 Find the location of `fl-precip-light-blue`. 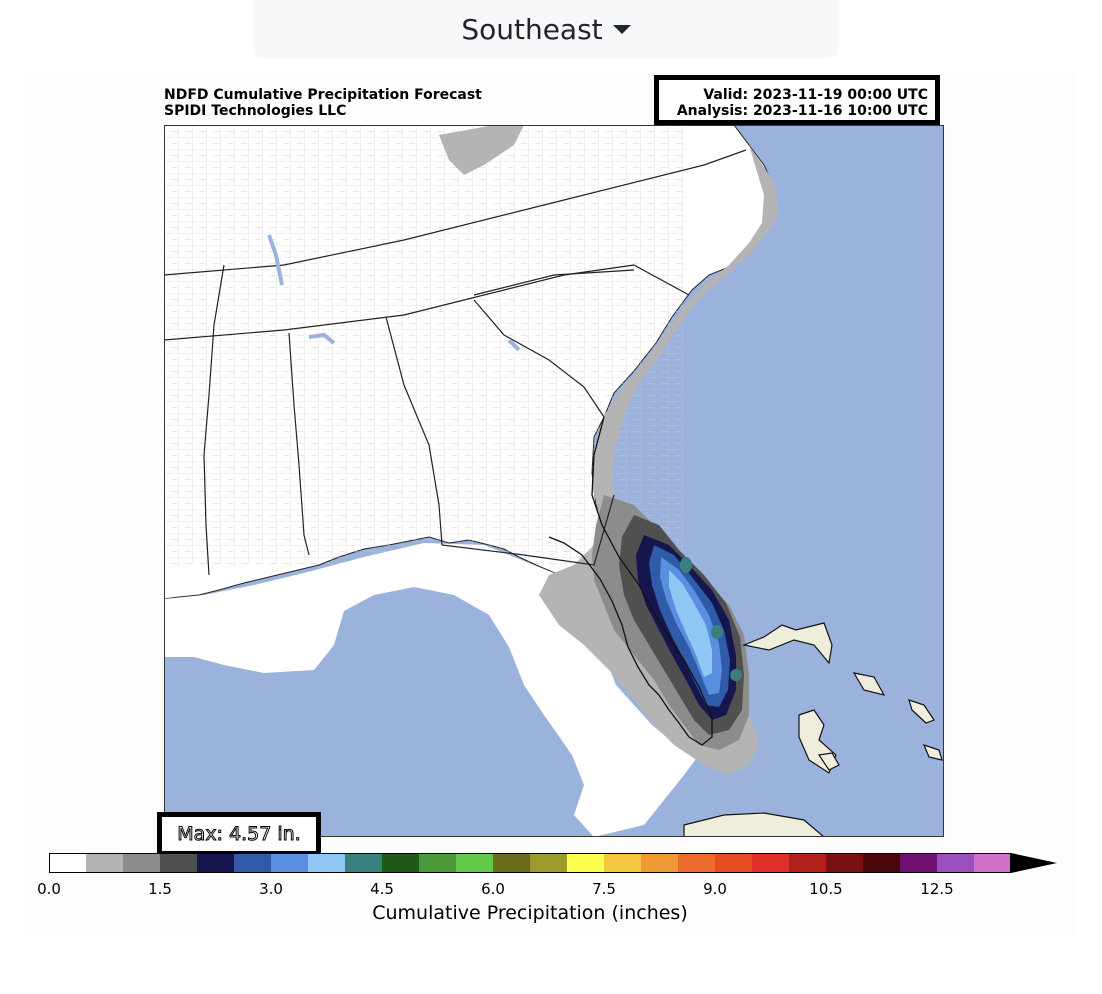

fl-precip-light-blue is located at coordinates (690, 623).